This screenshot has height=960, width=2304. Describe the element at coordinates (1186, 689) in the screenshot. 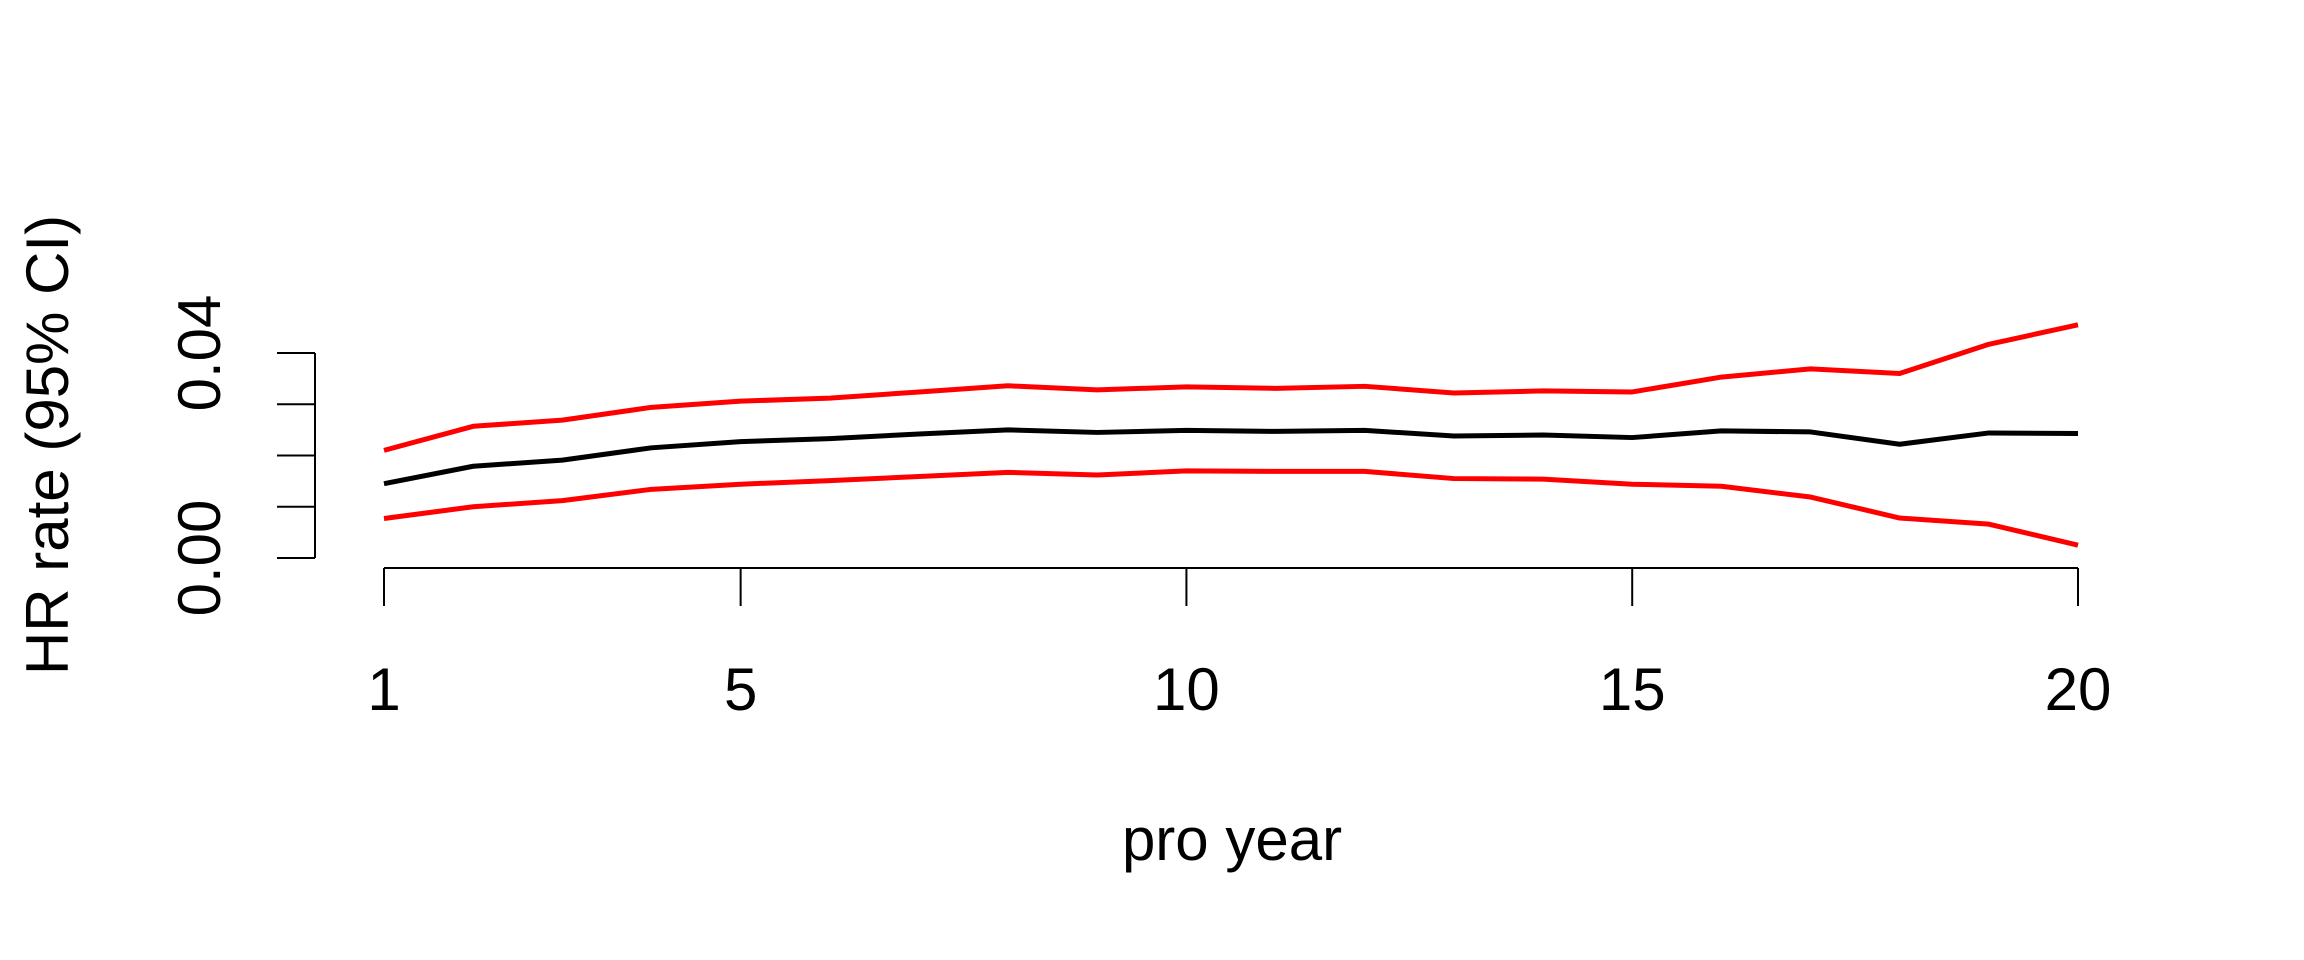

I see `x-tick-label: 10` at that location.